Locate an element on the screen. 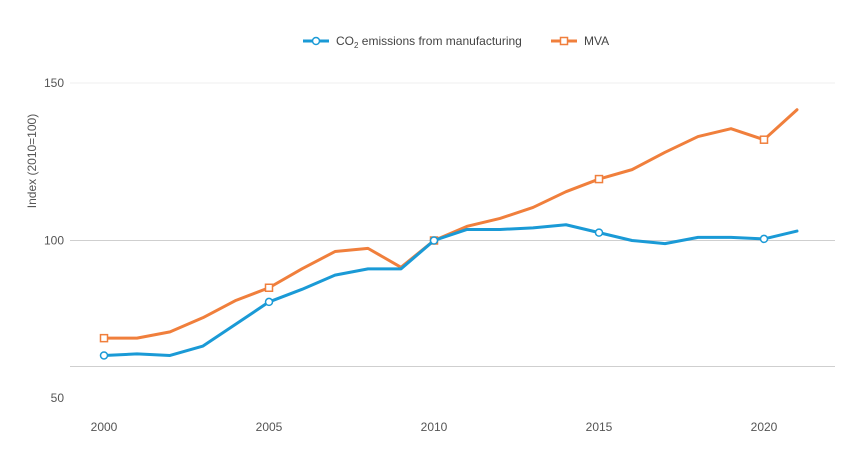  x-tick-label-2005: 2005 is located at coordinates (269, 427).